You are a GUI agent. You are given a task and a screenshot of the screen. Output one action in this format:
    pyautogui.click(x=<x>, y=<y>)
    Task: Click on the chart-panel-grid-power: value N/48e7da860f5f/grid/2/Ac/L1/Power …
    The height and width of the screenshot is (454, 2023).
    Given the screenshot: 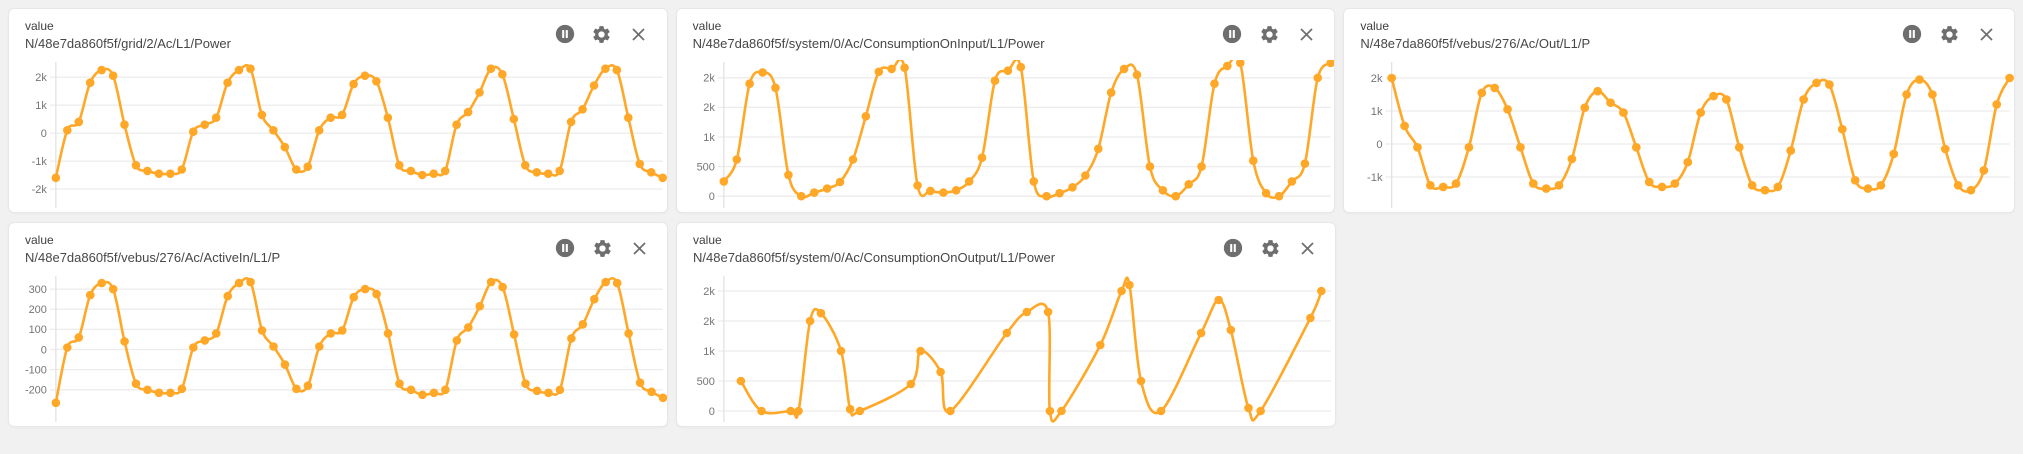 What is the action you would take?
    pyautogui.click(x=338, y=110)
    